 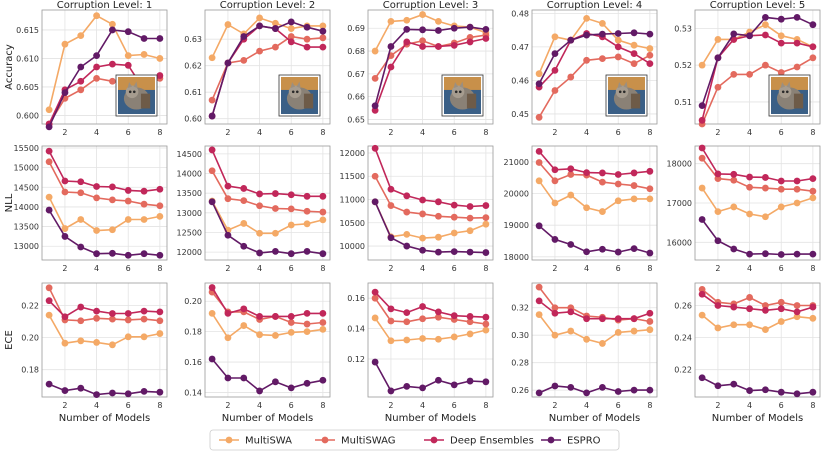 I want to click on y-tick-label: 0.63, so click(x=193, y=39).